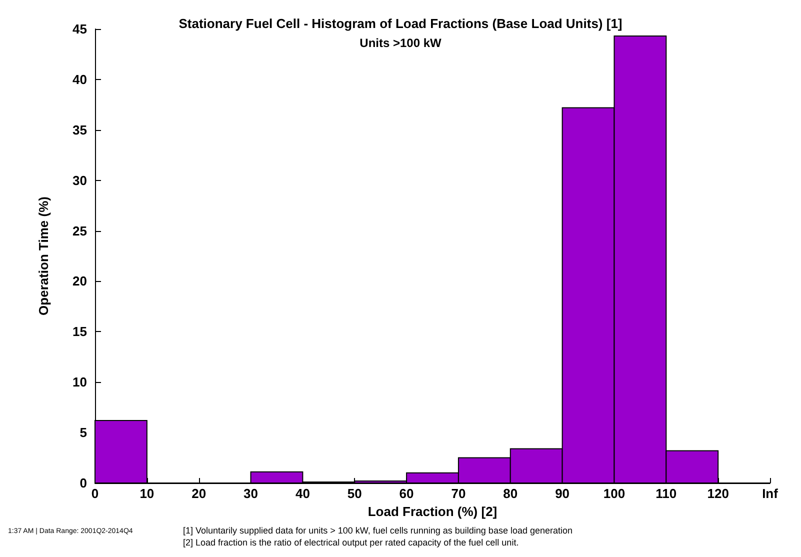 This screenshot has height=557, width=801. I want to click on x-tick-label: 70, so click(458, 493).